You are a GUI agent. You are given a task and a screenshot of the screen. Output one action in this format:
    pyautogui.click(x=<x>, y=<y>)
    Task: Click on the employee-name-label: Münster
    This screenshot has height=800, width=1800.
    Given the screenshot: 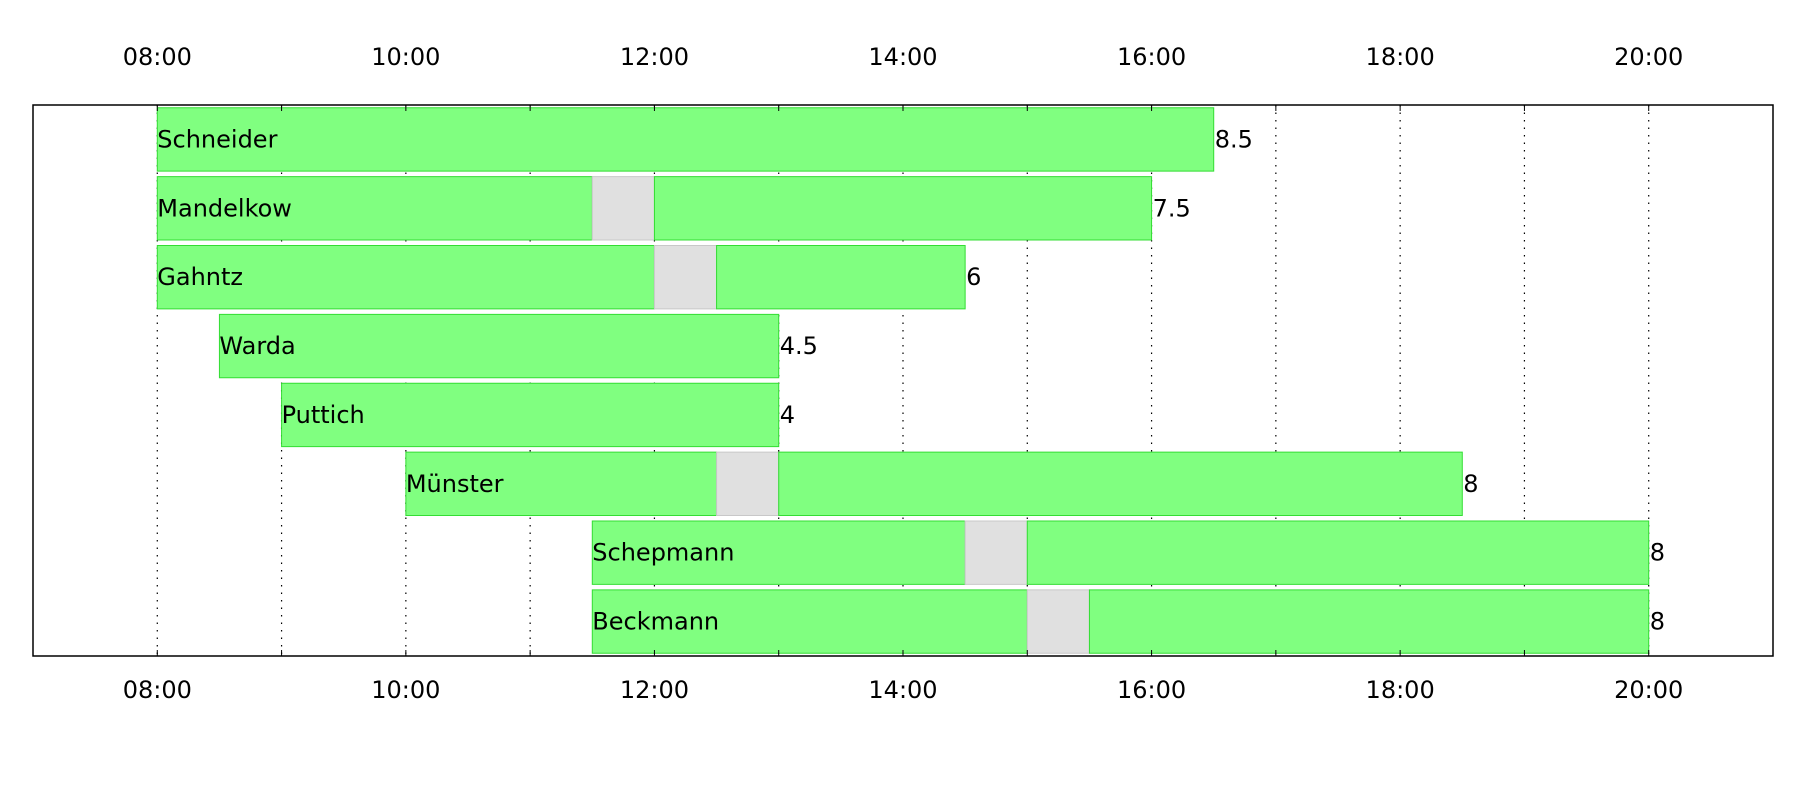 What is the action you would take?
    pyautogui.click(x=455, y=484)
    